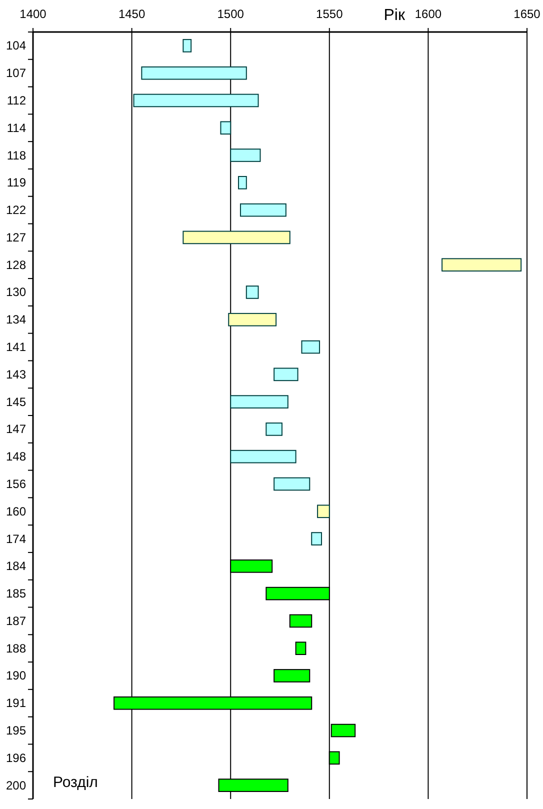 This screenshot has width=543, height=809. Describe the element at coordinates (527, 14) in the screenshot. I see `x-tick-label: 1650` at that location.